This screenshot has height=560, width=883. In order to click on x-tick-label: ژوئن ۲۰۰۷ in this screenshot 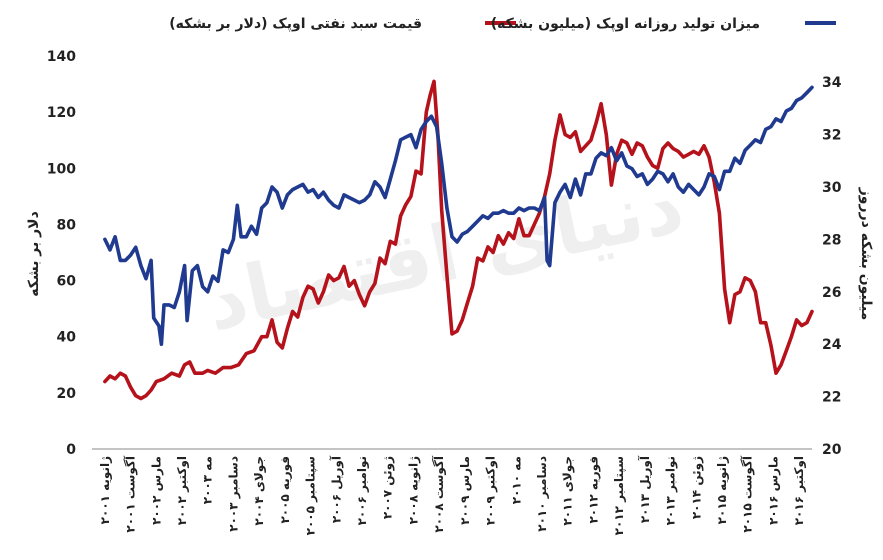, I will do `click(388, 487)`.